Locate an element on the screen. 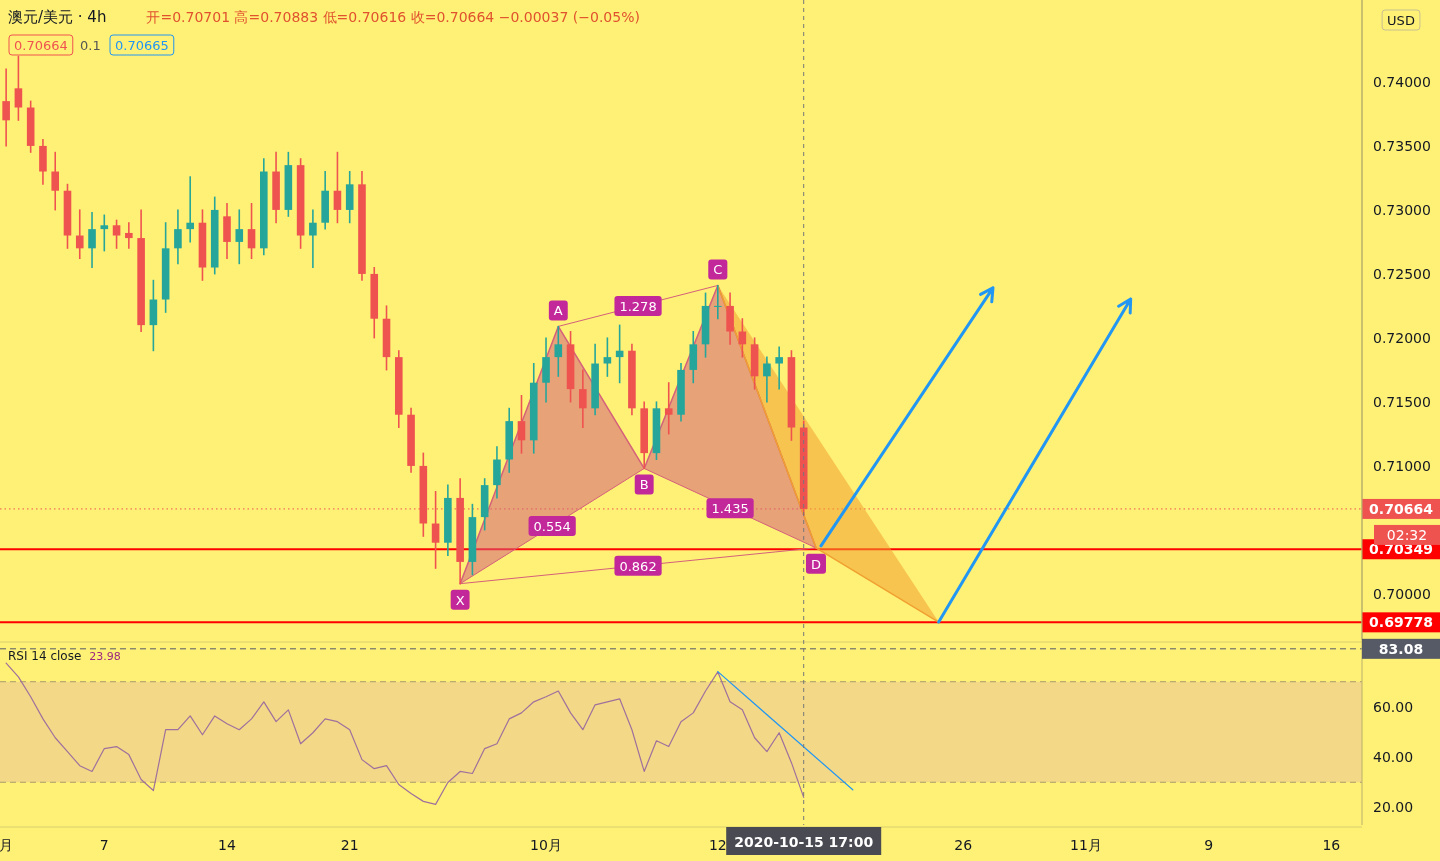 The image size is (1440, 861). y-tick-label: 0.73500 is located at coordinates (1402, 145).